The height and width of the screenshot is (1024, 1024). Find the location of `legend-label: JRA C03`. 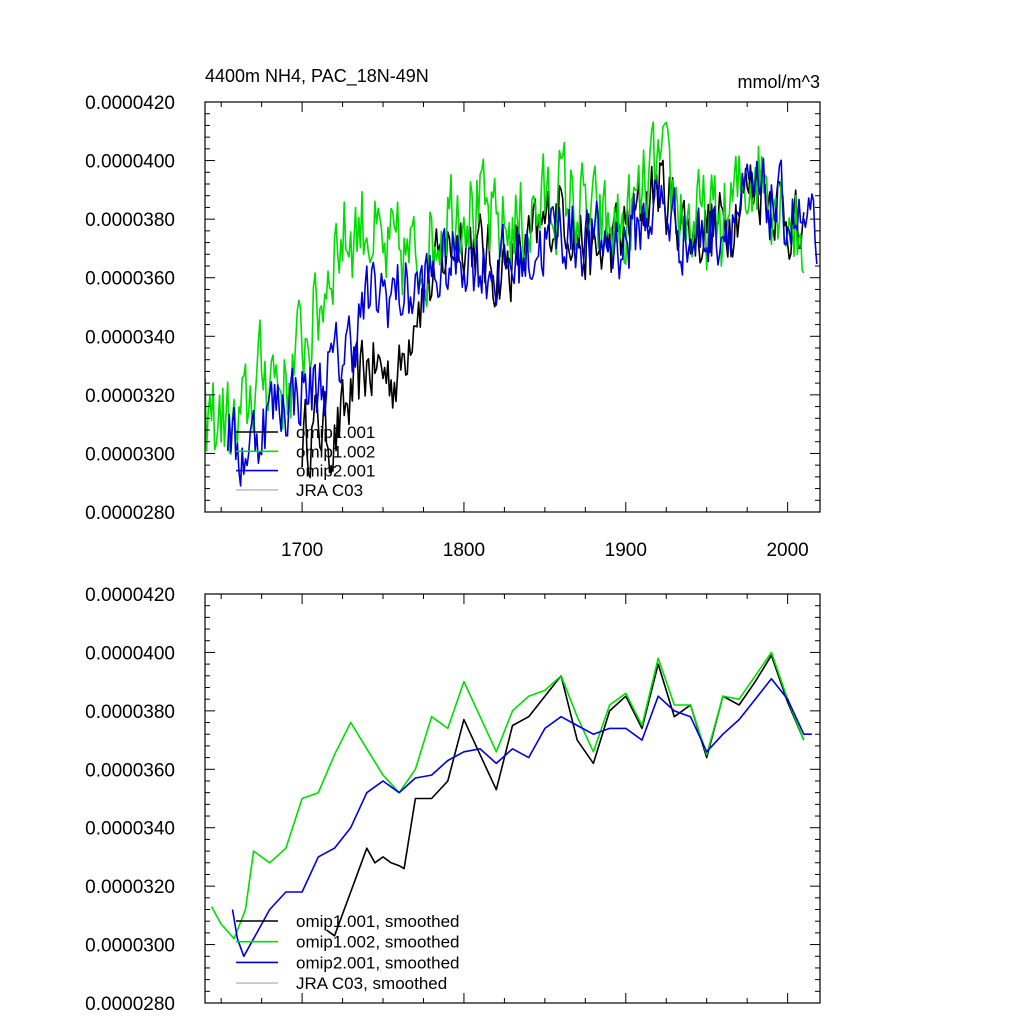

legend-label: JRA C03 is located at coordinates (329, 490).